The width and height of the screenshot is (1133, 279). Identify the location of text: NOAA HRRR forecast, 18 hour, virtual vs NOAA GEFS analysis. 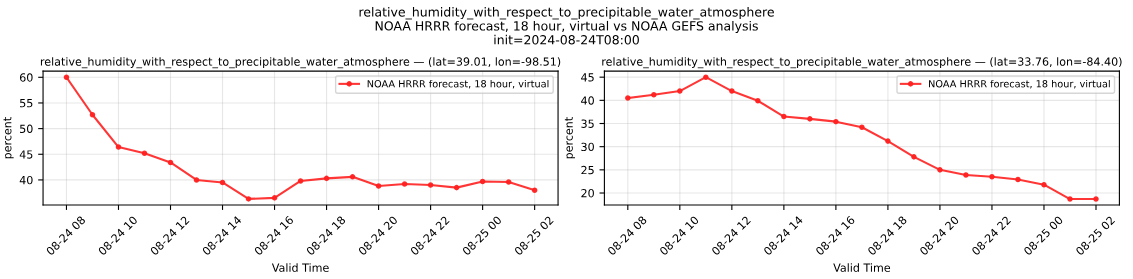
(566, 27).